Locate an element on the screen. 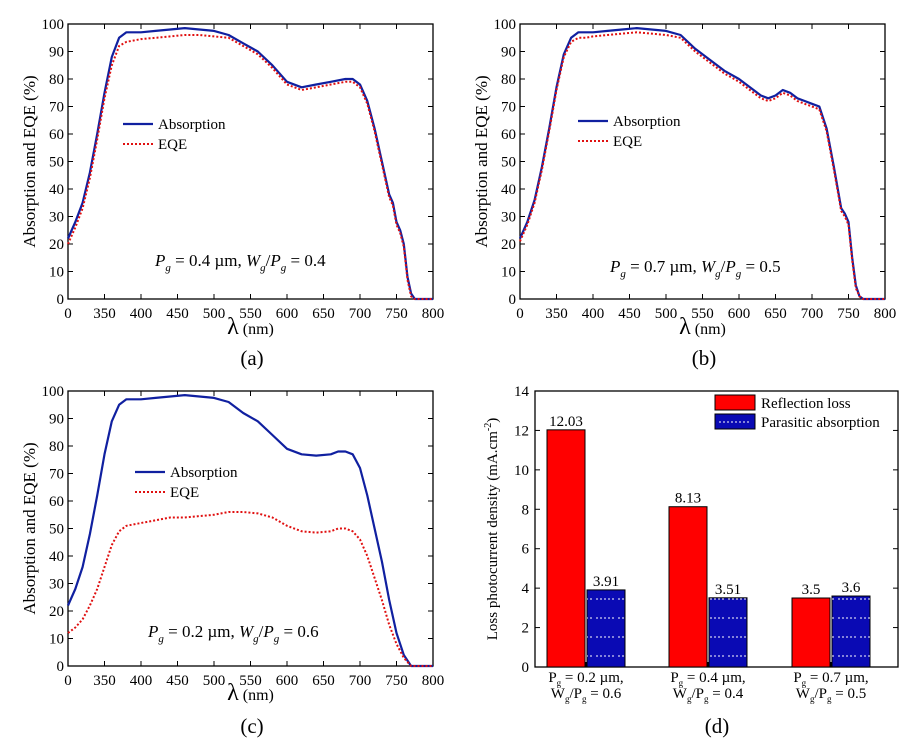  y-axis-label-close: ) is located at coordinates (493, 420).